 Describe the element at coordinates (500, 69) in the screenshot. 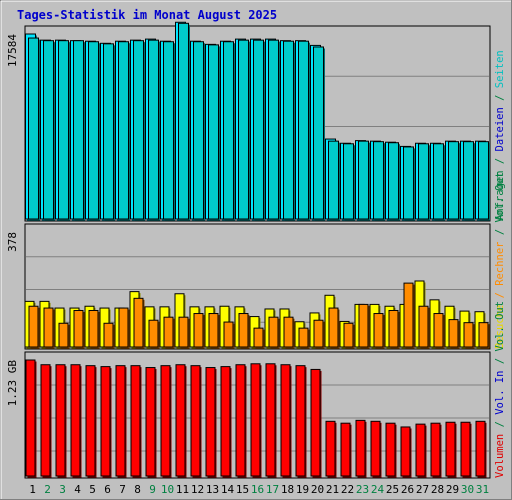

I see `legend-entry: Seiten` at that location.